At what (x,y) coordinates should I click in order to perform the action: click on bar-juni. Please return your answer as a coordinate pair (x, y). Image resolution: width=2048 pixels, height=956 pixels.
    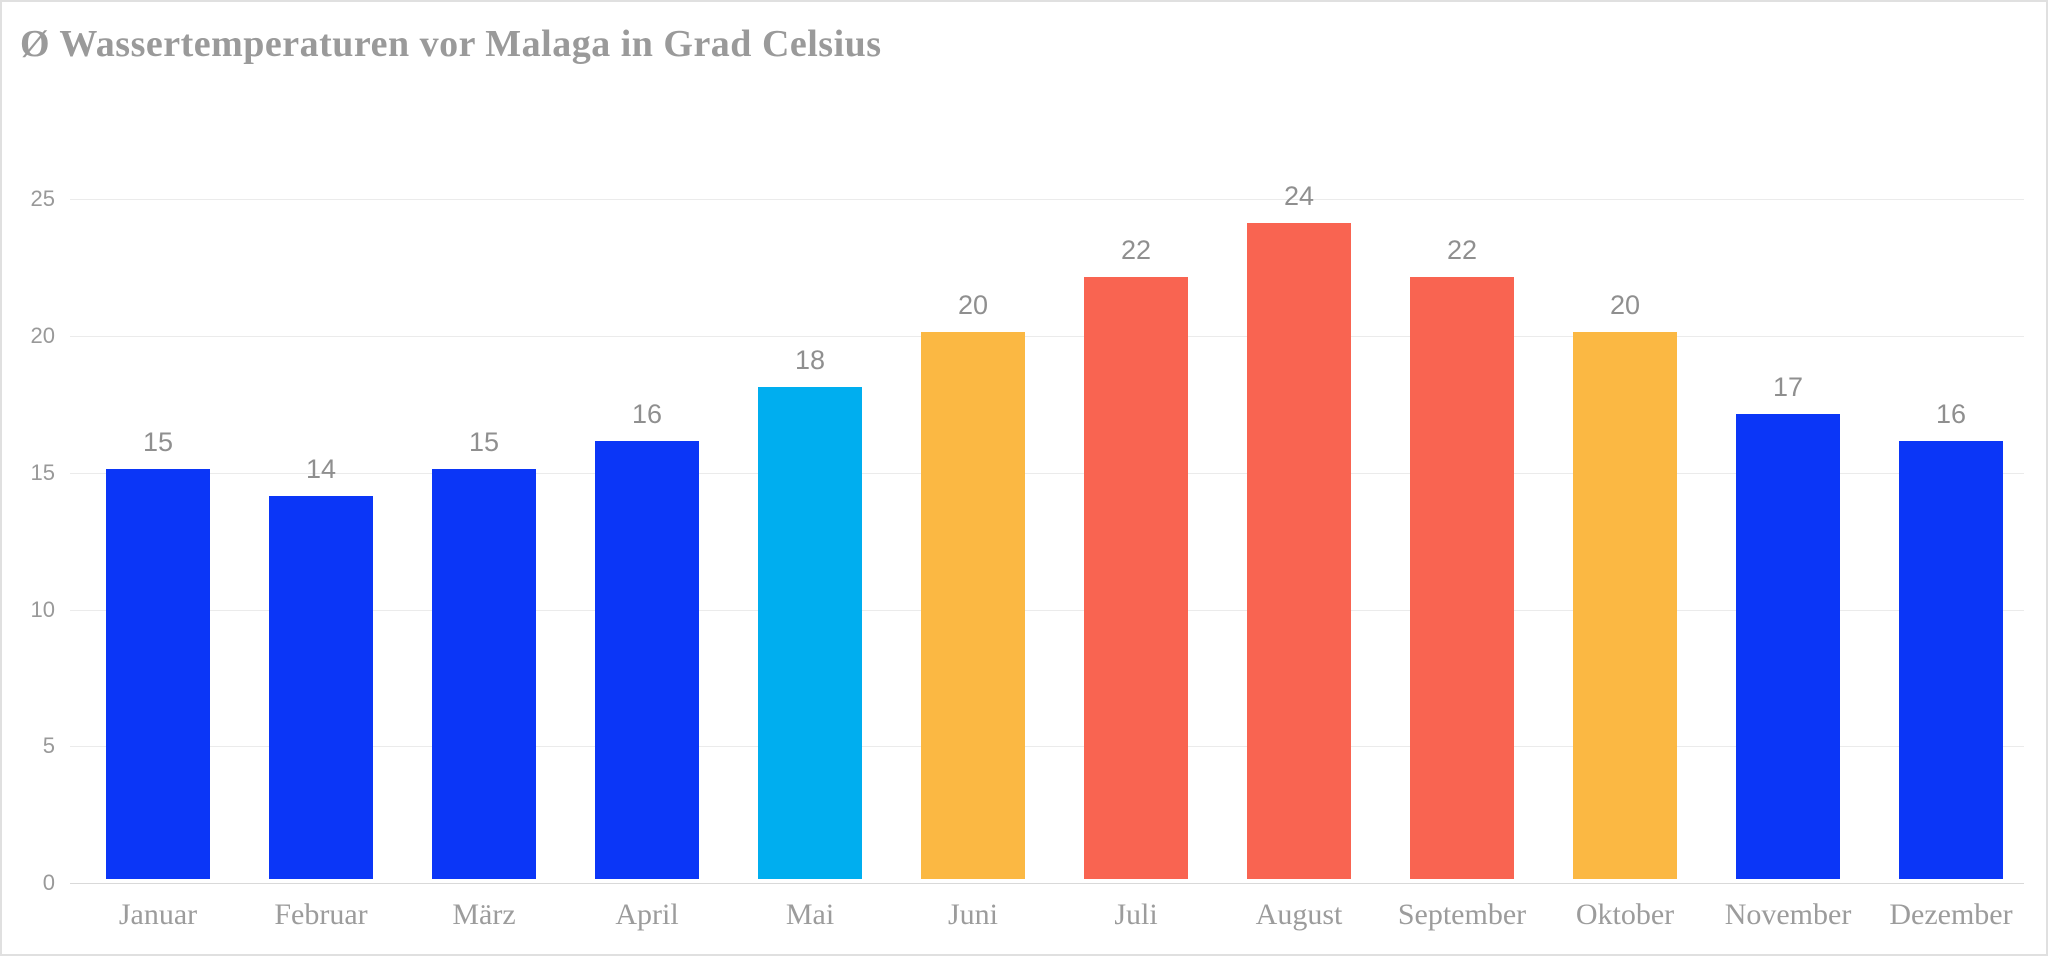
    Looking at the image, I should click on (973, 605).